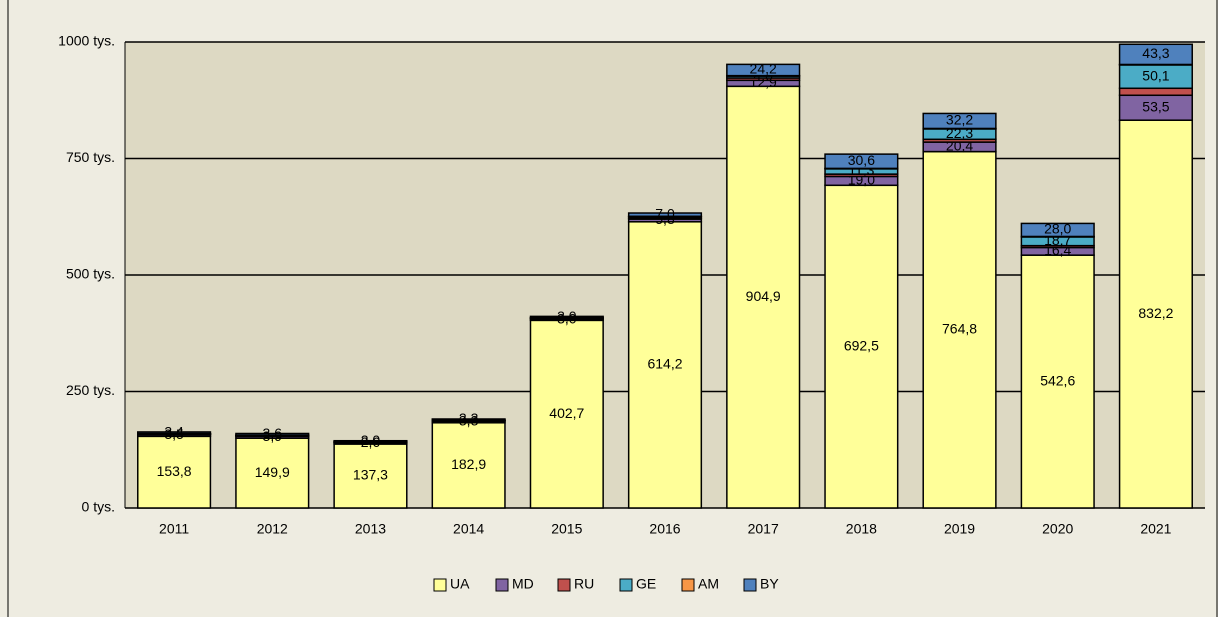  I want to click on legend-label: AM, so click(708, 584).